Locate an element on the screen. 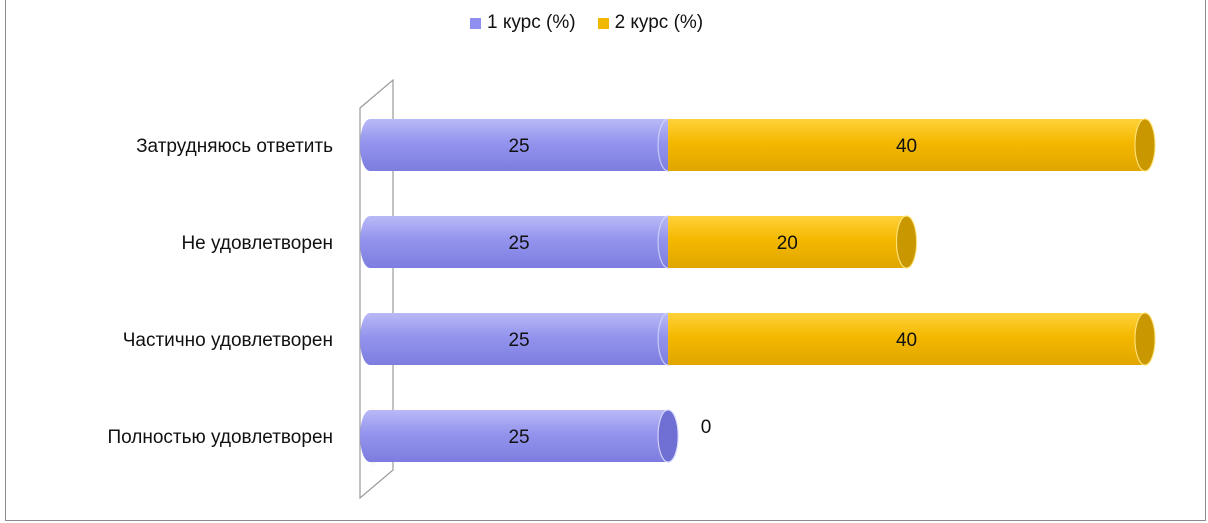 The width and height of the screenshot is (1208, 523). legend-item-series-1: 1 курс (%) is located at coordinates (523, 23).